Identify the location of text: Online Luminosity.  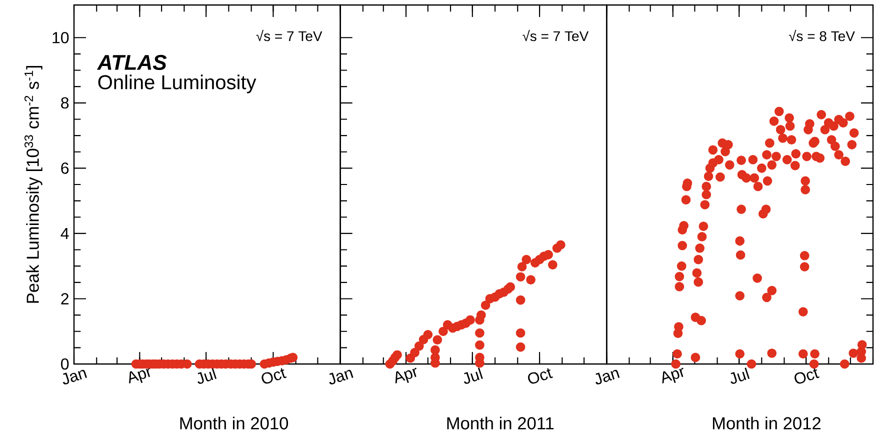
(177, 84).